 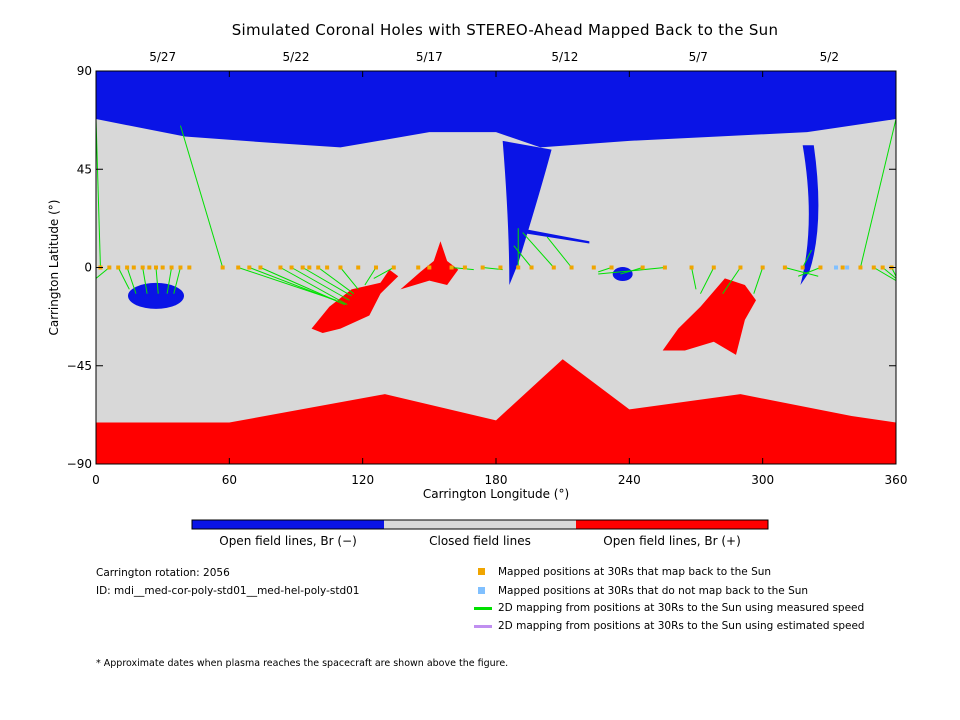 I want to click on x-tick-label: 0, so click(x=96, y=480).